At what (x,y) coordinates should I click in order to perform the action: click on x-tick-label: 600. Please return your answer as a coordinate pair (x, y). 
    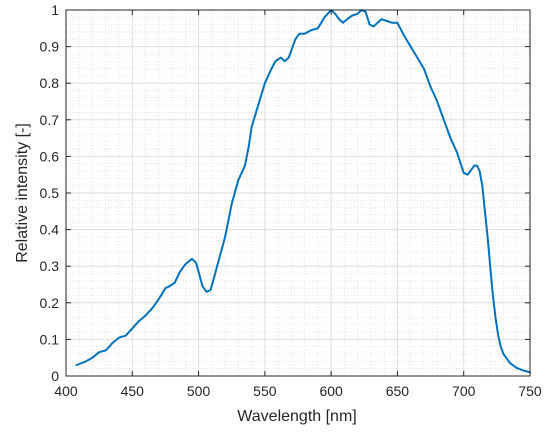
    Looking at the image, I should click on (331, 391).